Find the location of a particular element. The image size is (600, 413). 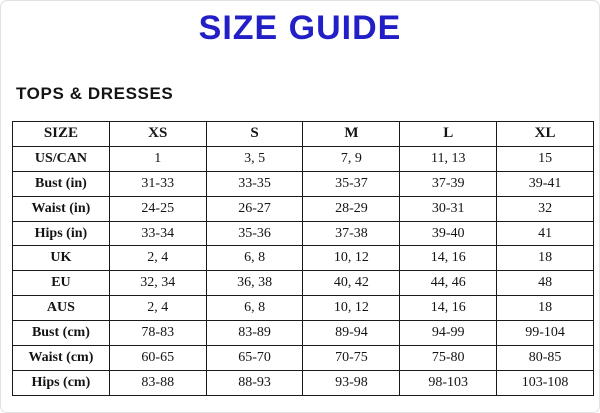

table-row: AUS 2, 4 6, 8 10, 12 14, 16 18 is located at coordinates (303, 308).